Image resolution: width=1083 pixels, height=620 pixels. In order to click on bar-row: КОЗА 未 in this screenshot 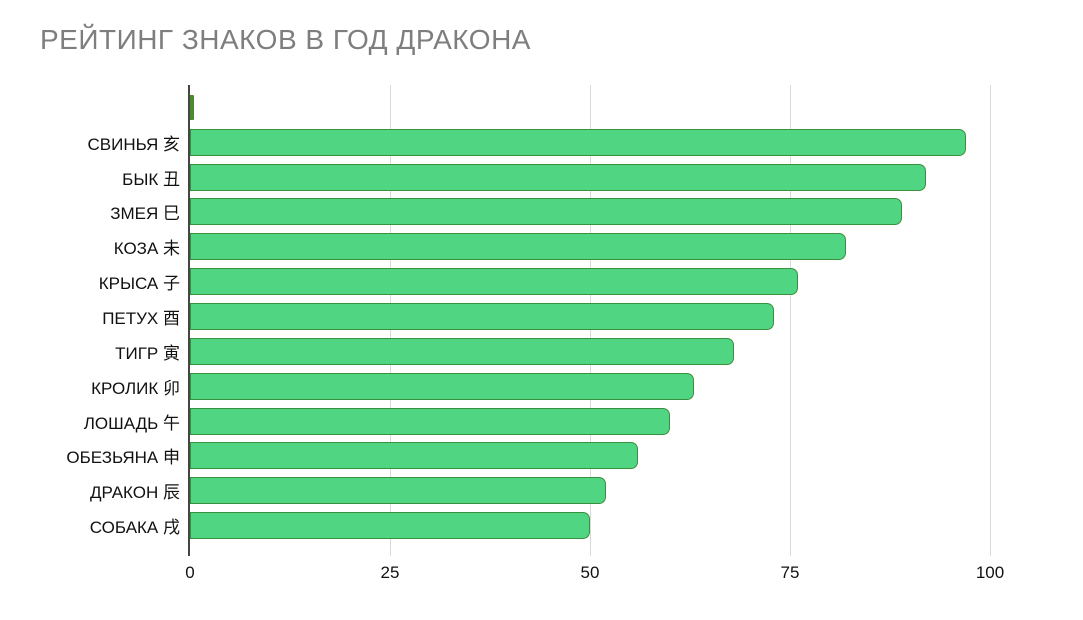, I will do `click(497, 246)`.